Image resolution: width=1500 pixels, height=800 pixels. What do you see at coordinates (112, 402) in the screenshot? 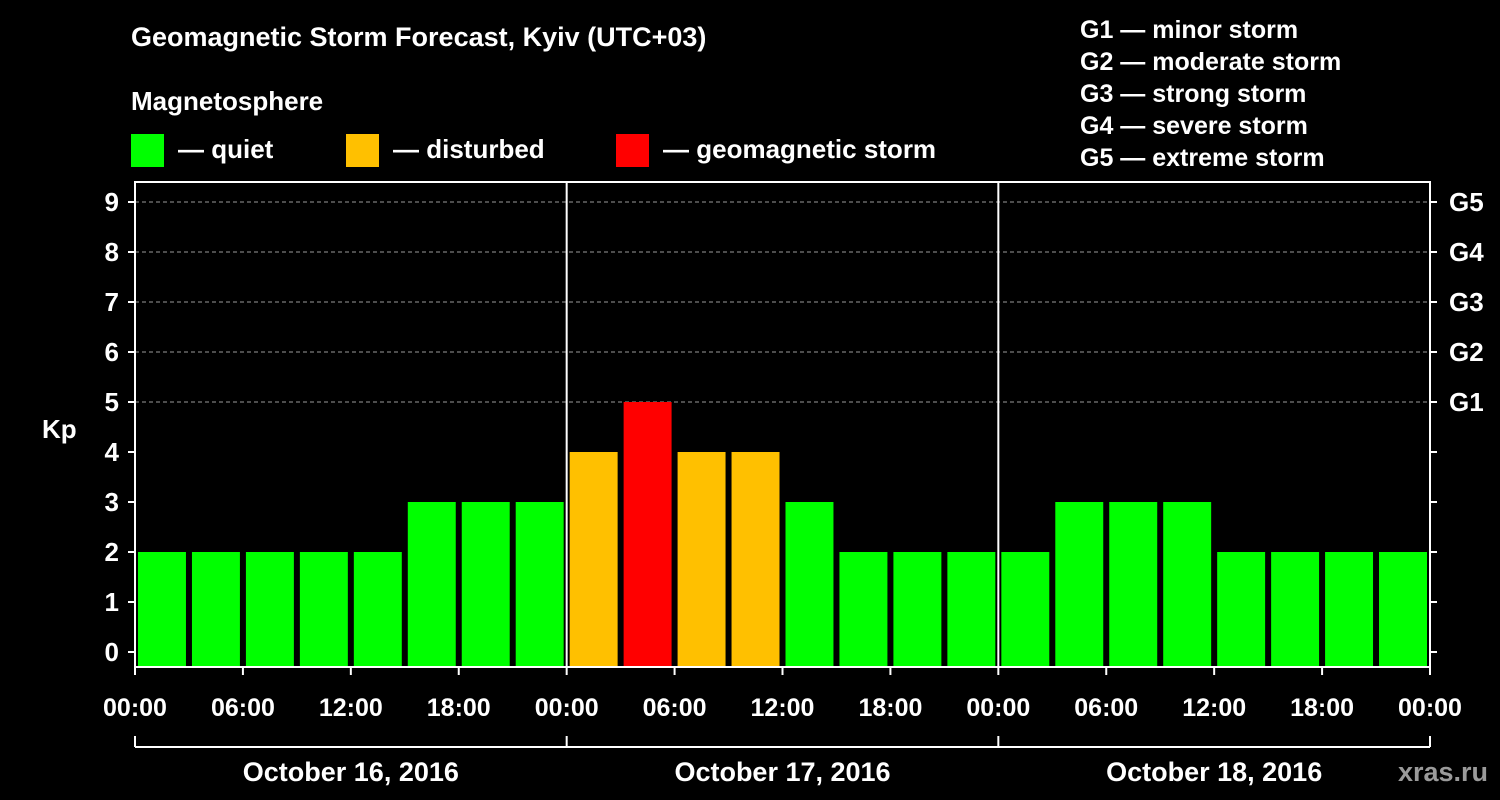
I see `y-tick-label: 5` at bounding box center [112, 402].